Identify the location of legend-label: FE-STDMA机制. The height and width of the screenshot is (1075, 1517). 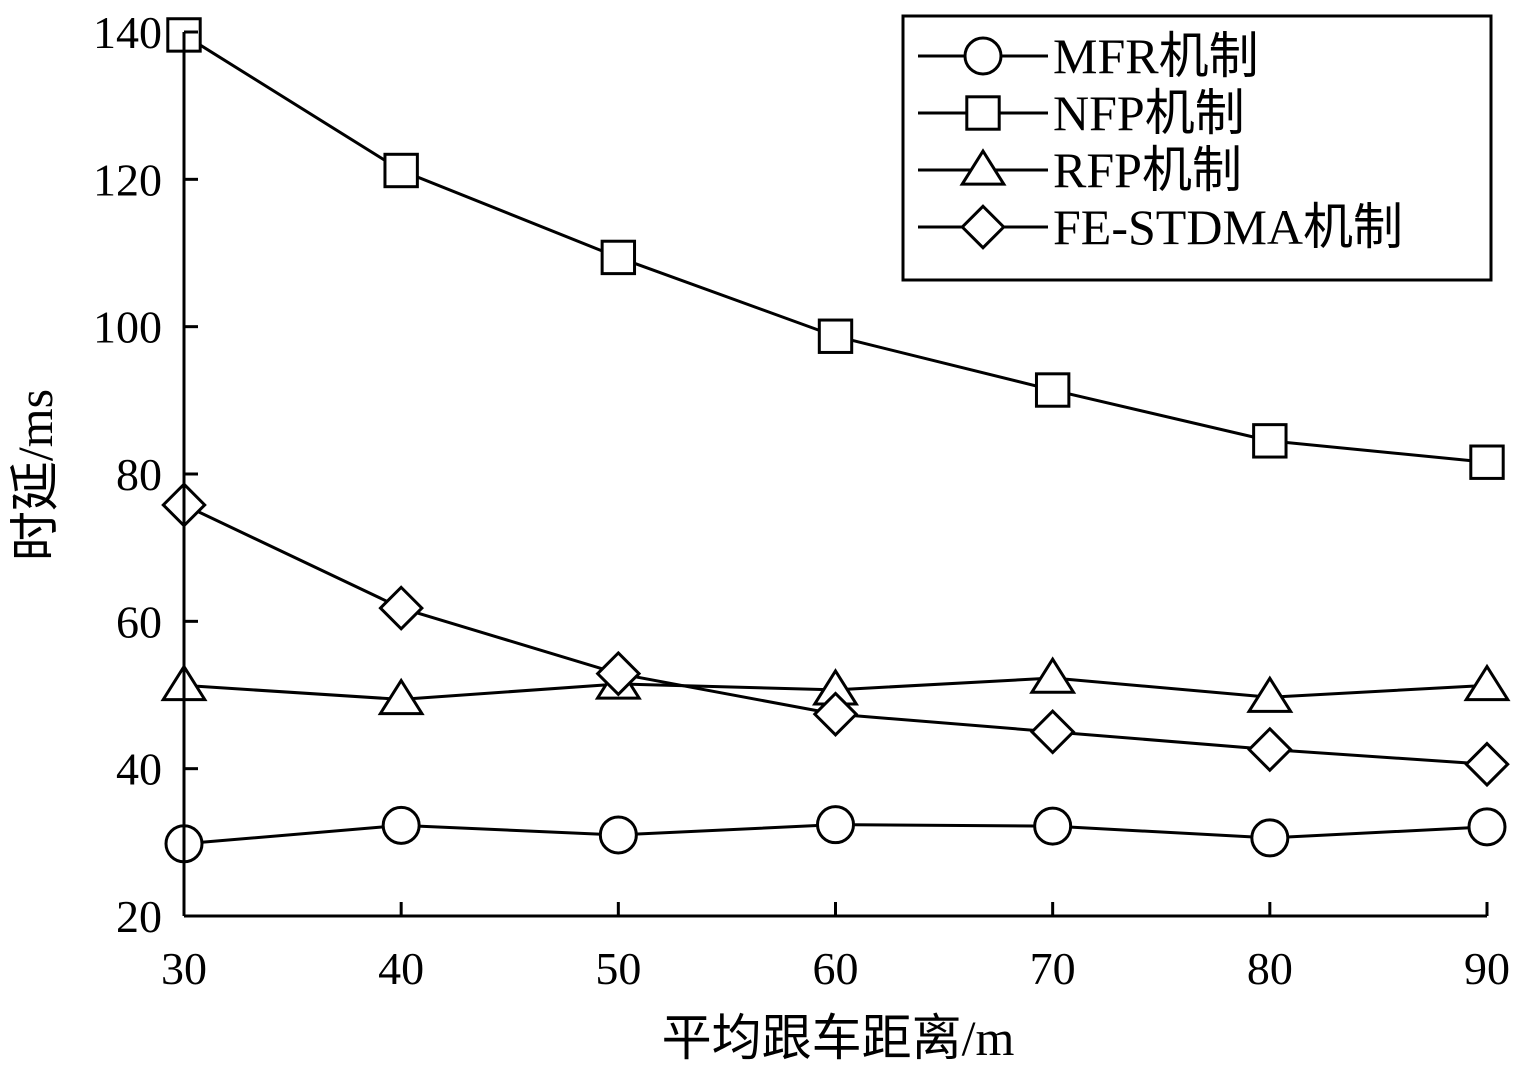
(1228, 227).